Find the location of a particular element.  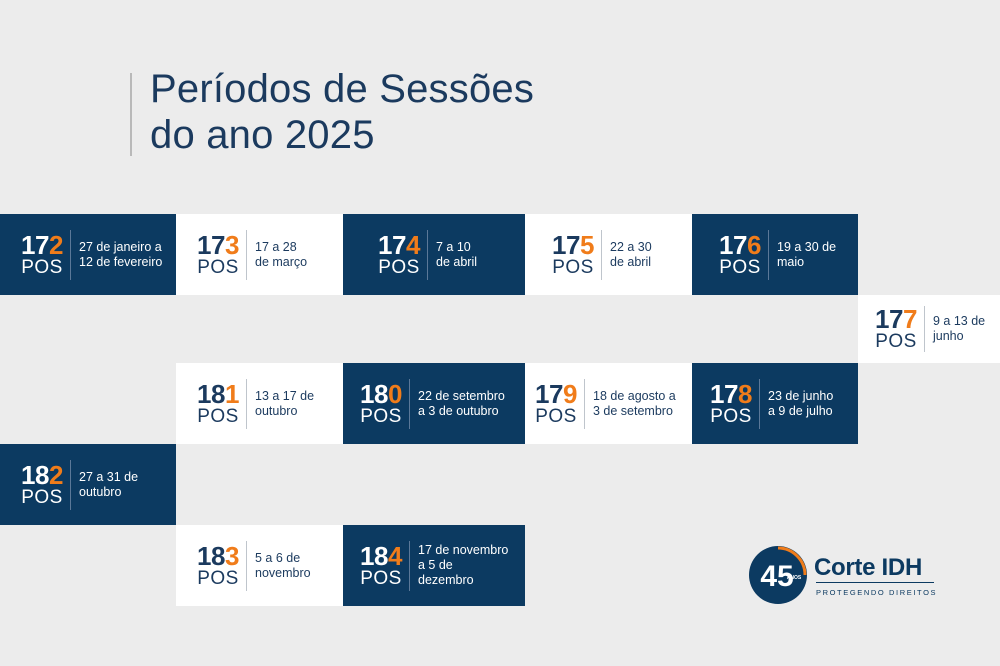

session-dates: 13 a 17 de outubro is located at coordinates (285, 403).